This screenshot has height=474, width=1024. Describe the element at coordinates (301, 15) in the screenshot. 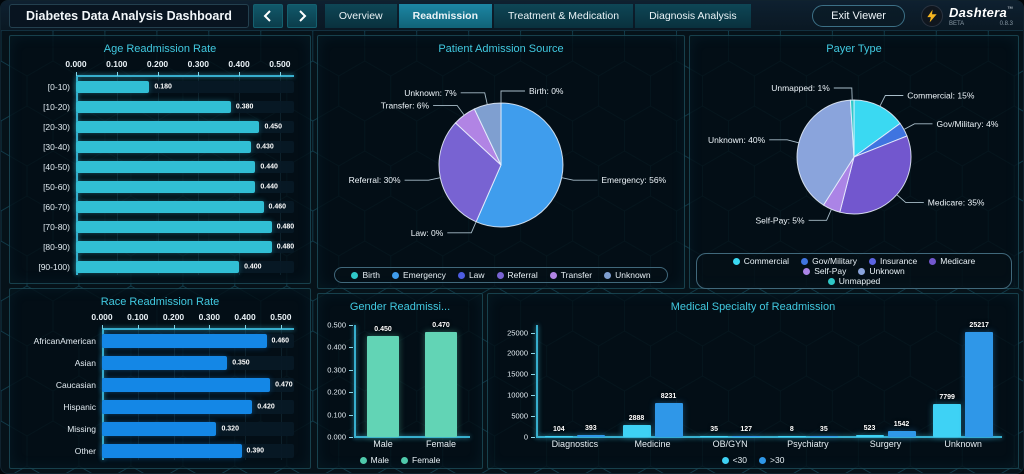

I see `nav-next-button` at that location.